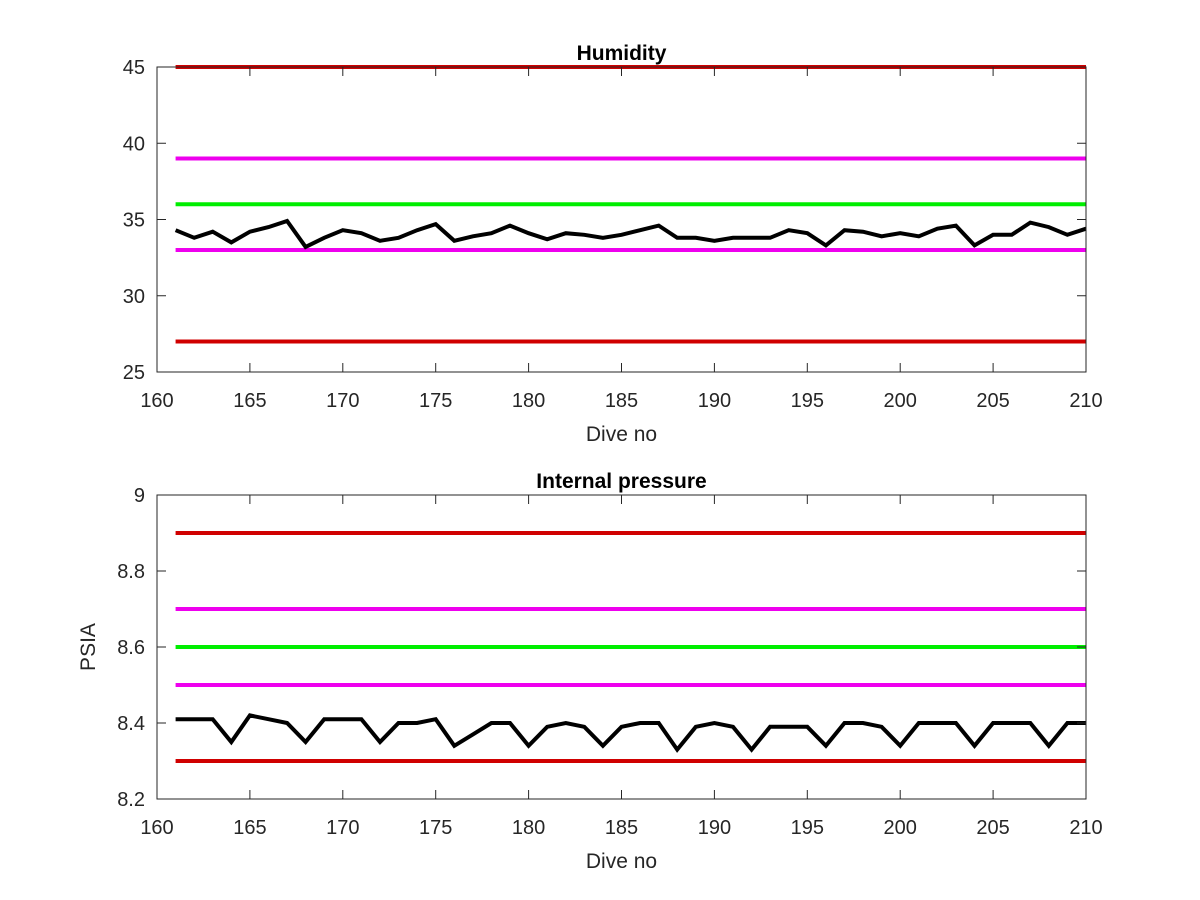 Image resolution: width=1200 pixels, height=900 pixels. Describe the element at coordinates (156, 828) in the screenshot. I see `chart-1-x-tick-label-0: 160` at that location.